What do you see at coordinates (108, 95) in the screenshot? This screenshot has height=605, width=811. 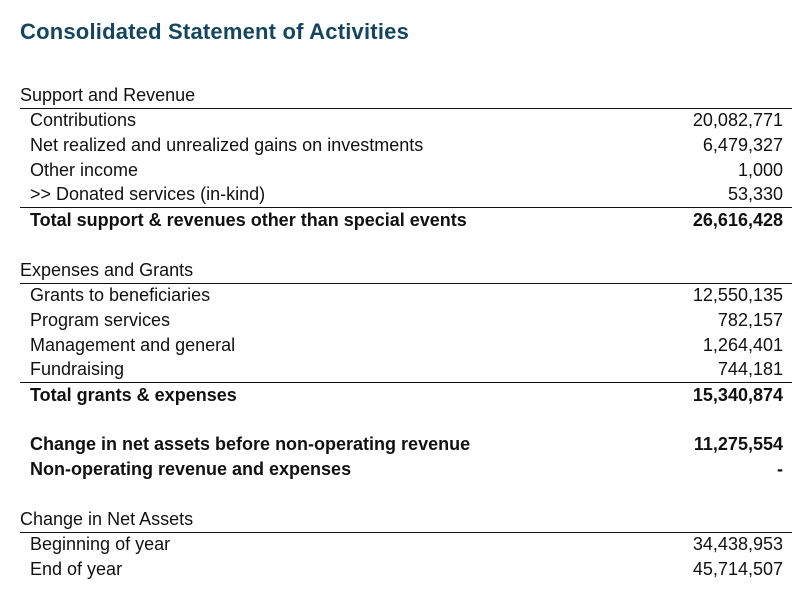 I see `section-heading-support: Support and Revenue` at bounding box center [108, 95].